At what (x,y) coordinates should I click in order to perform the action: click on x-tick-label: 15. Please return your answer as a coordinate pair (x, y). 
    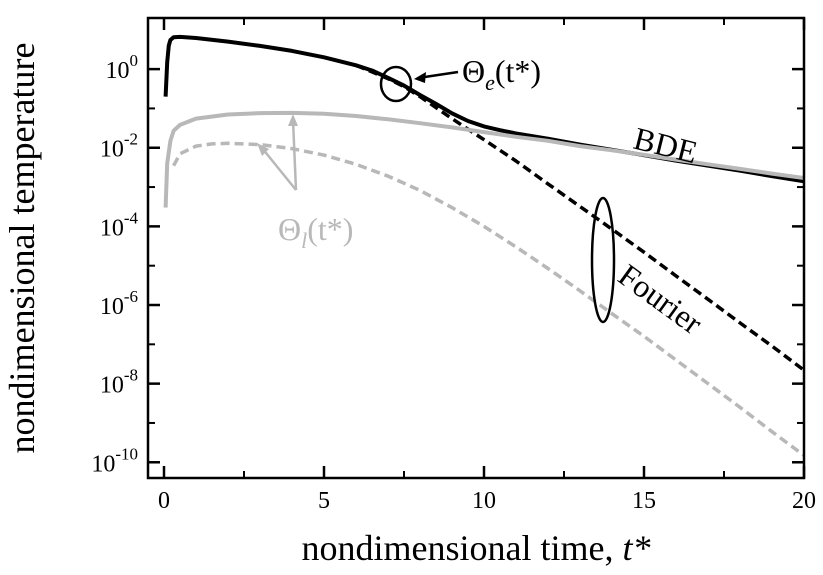
    Looking at the image, I should click on (644, 501).